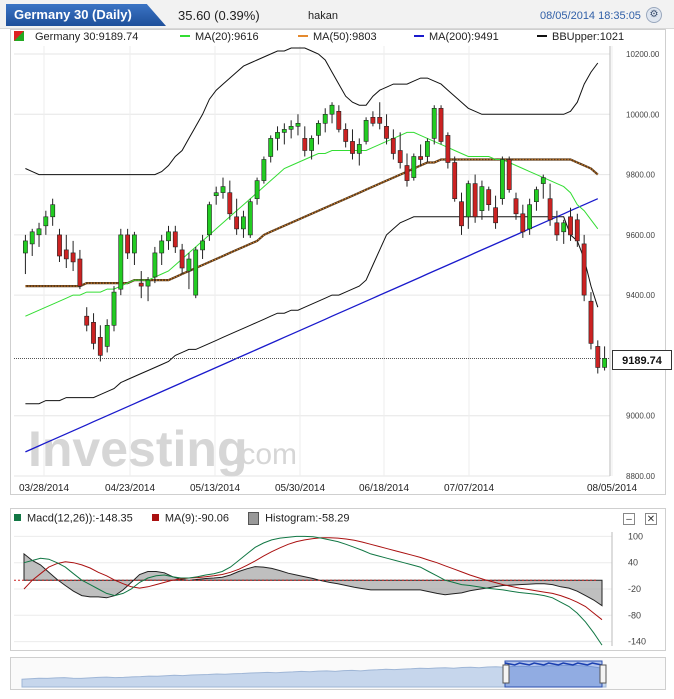 This screenshot has width=674, height=699. I want to click on histogram-label: Histogram:-58.29, so click(307, 518).